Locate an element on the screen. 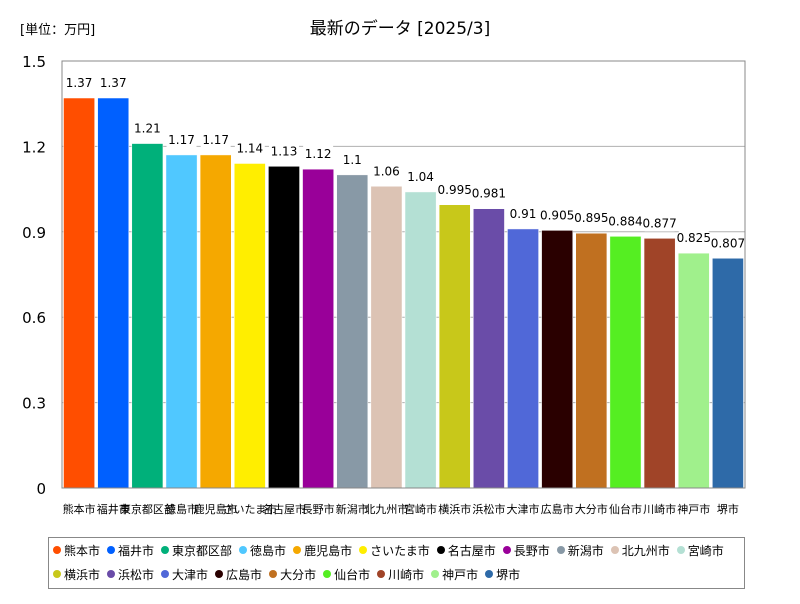 This screenshot has width=800, height=604. legend-label: 北九州市 is located at coordinates (645, 550).